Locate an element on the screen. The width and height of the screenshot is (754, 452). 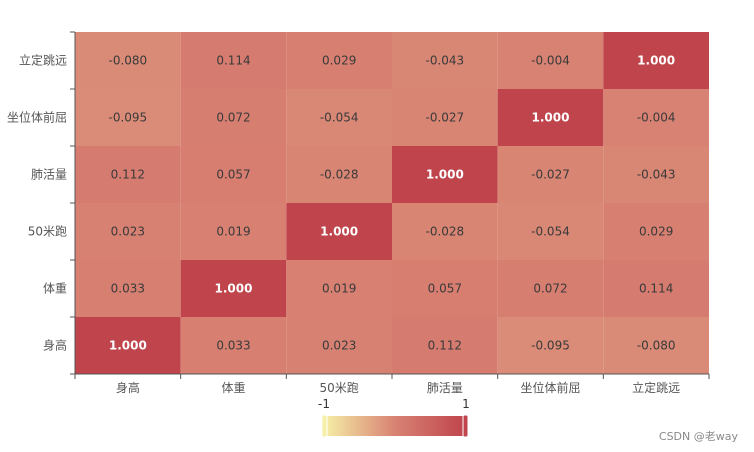
x-axis-tick-label: 立定跳远 is located at coordinates (656, 387).